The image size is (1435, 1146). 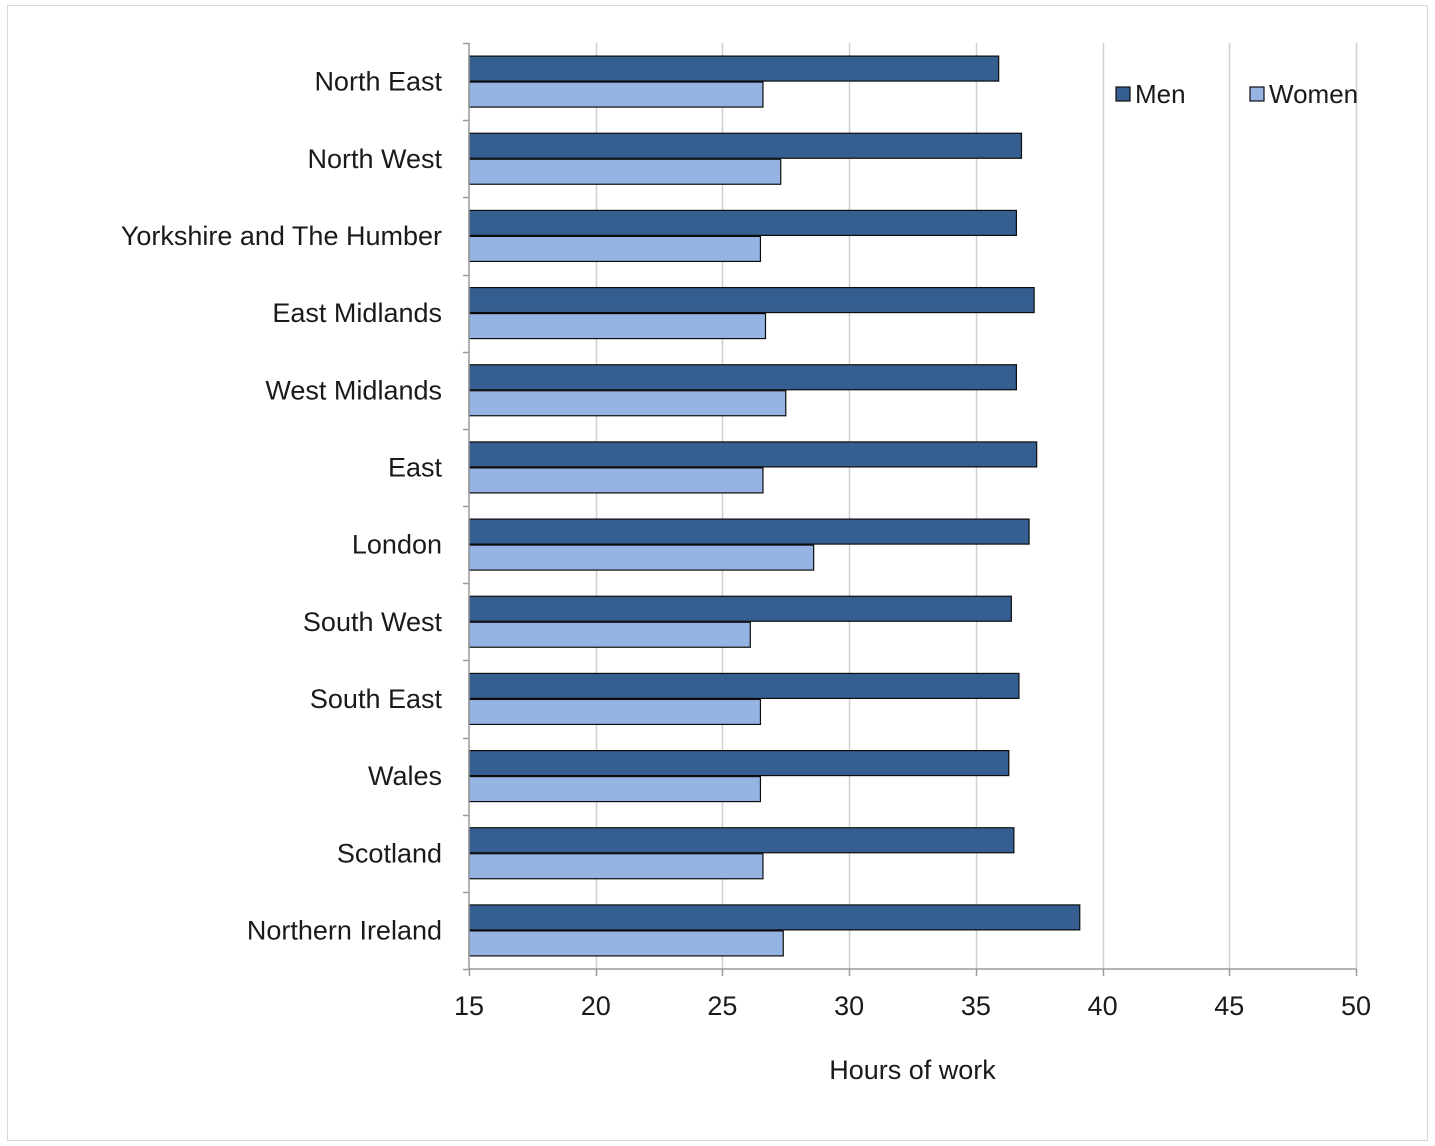 What do you see at coordinates (626, 943) in the screenshot?
I see `bar-women-northern-ireland` at bounding box center [626, 943].